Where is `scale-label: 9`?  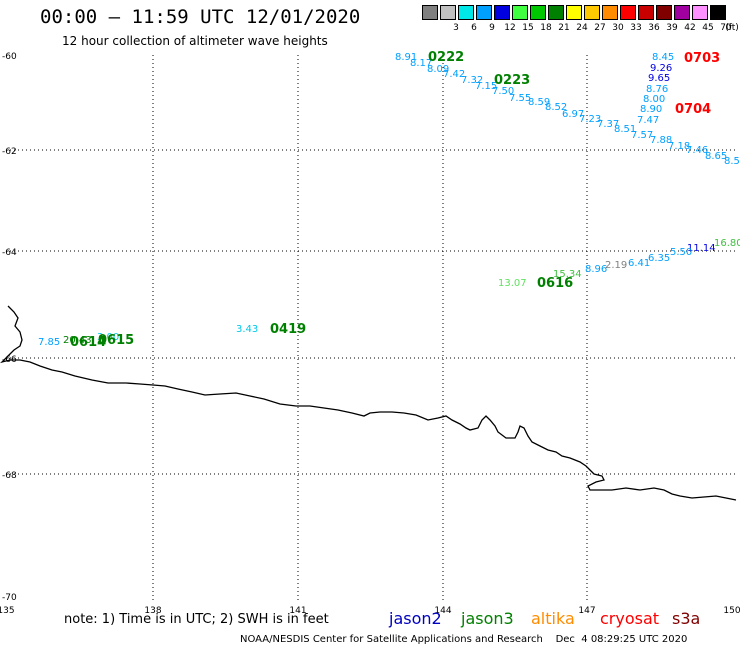
scale-label: 9 is located at coordinates (492, 28).